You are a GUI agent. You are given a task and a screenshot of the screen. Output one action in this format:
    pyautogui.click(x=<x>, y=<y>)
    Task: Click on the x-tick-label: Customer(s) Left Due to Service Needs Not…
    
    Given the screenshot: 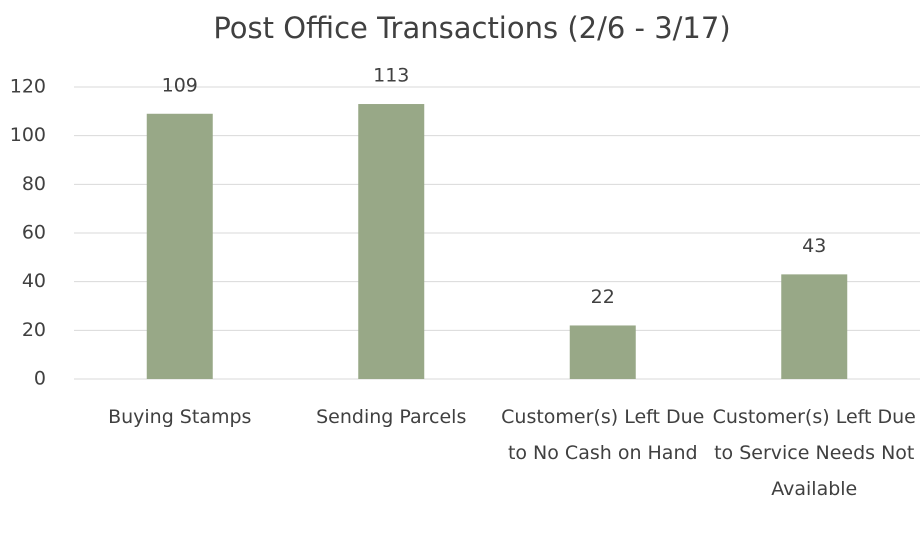 What is the action you would take?
    pyautogui.click(x=814, y=453)
    